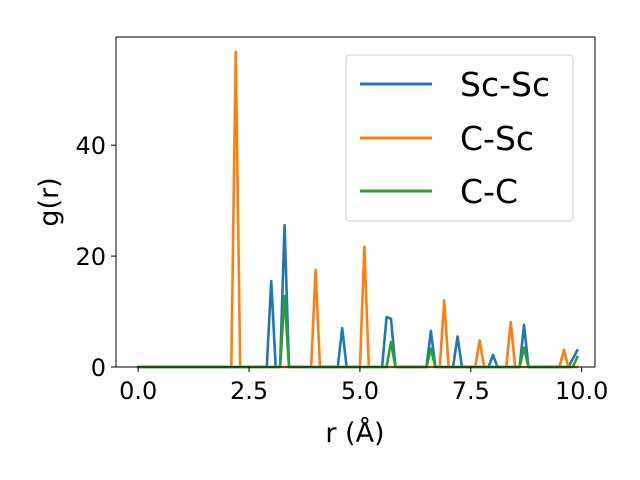 The image size is (640, 480). I want to click on legend-box, so click(459, 138).